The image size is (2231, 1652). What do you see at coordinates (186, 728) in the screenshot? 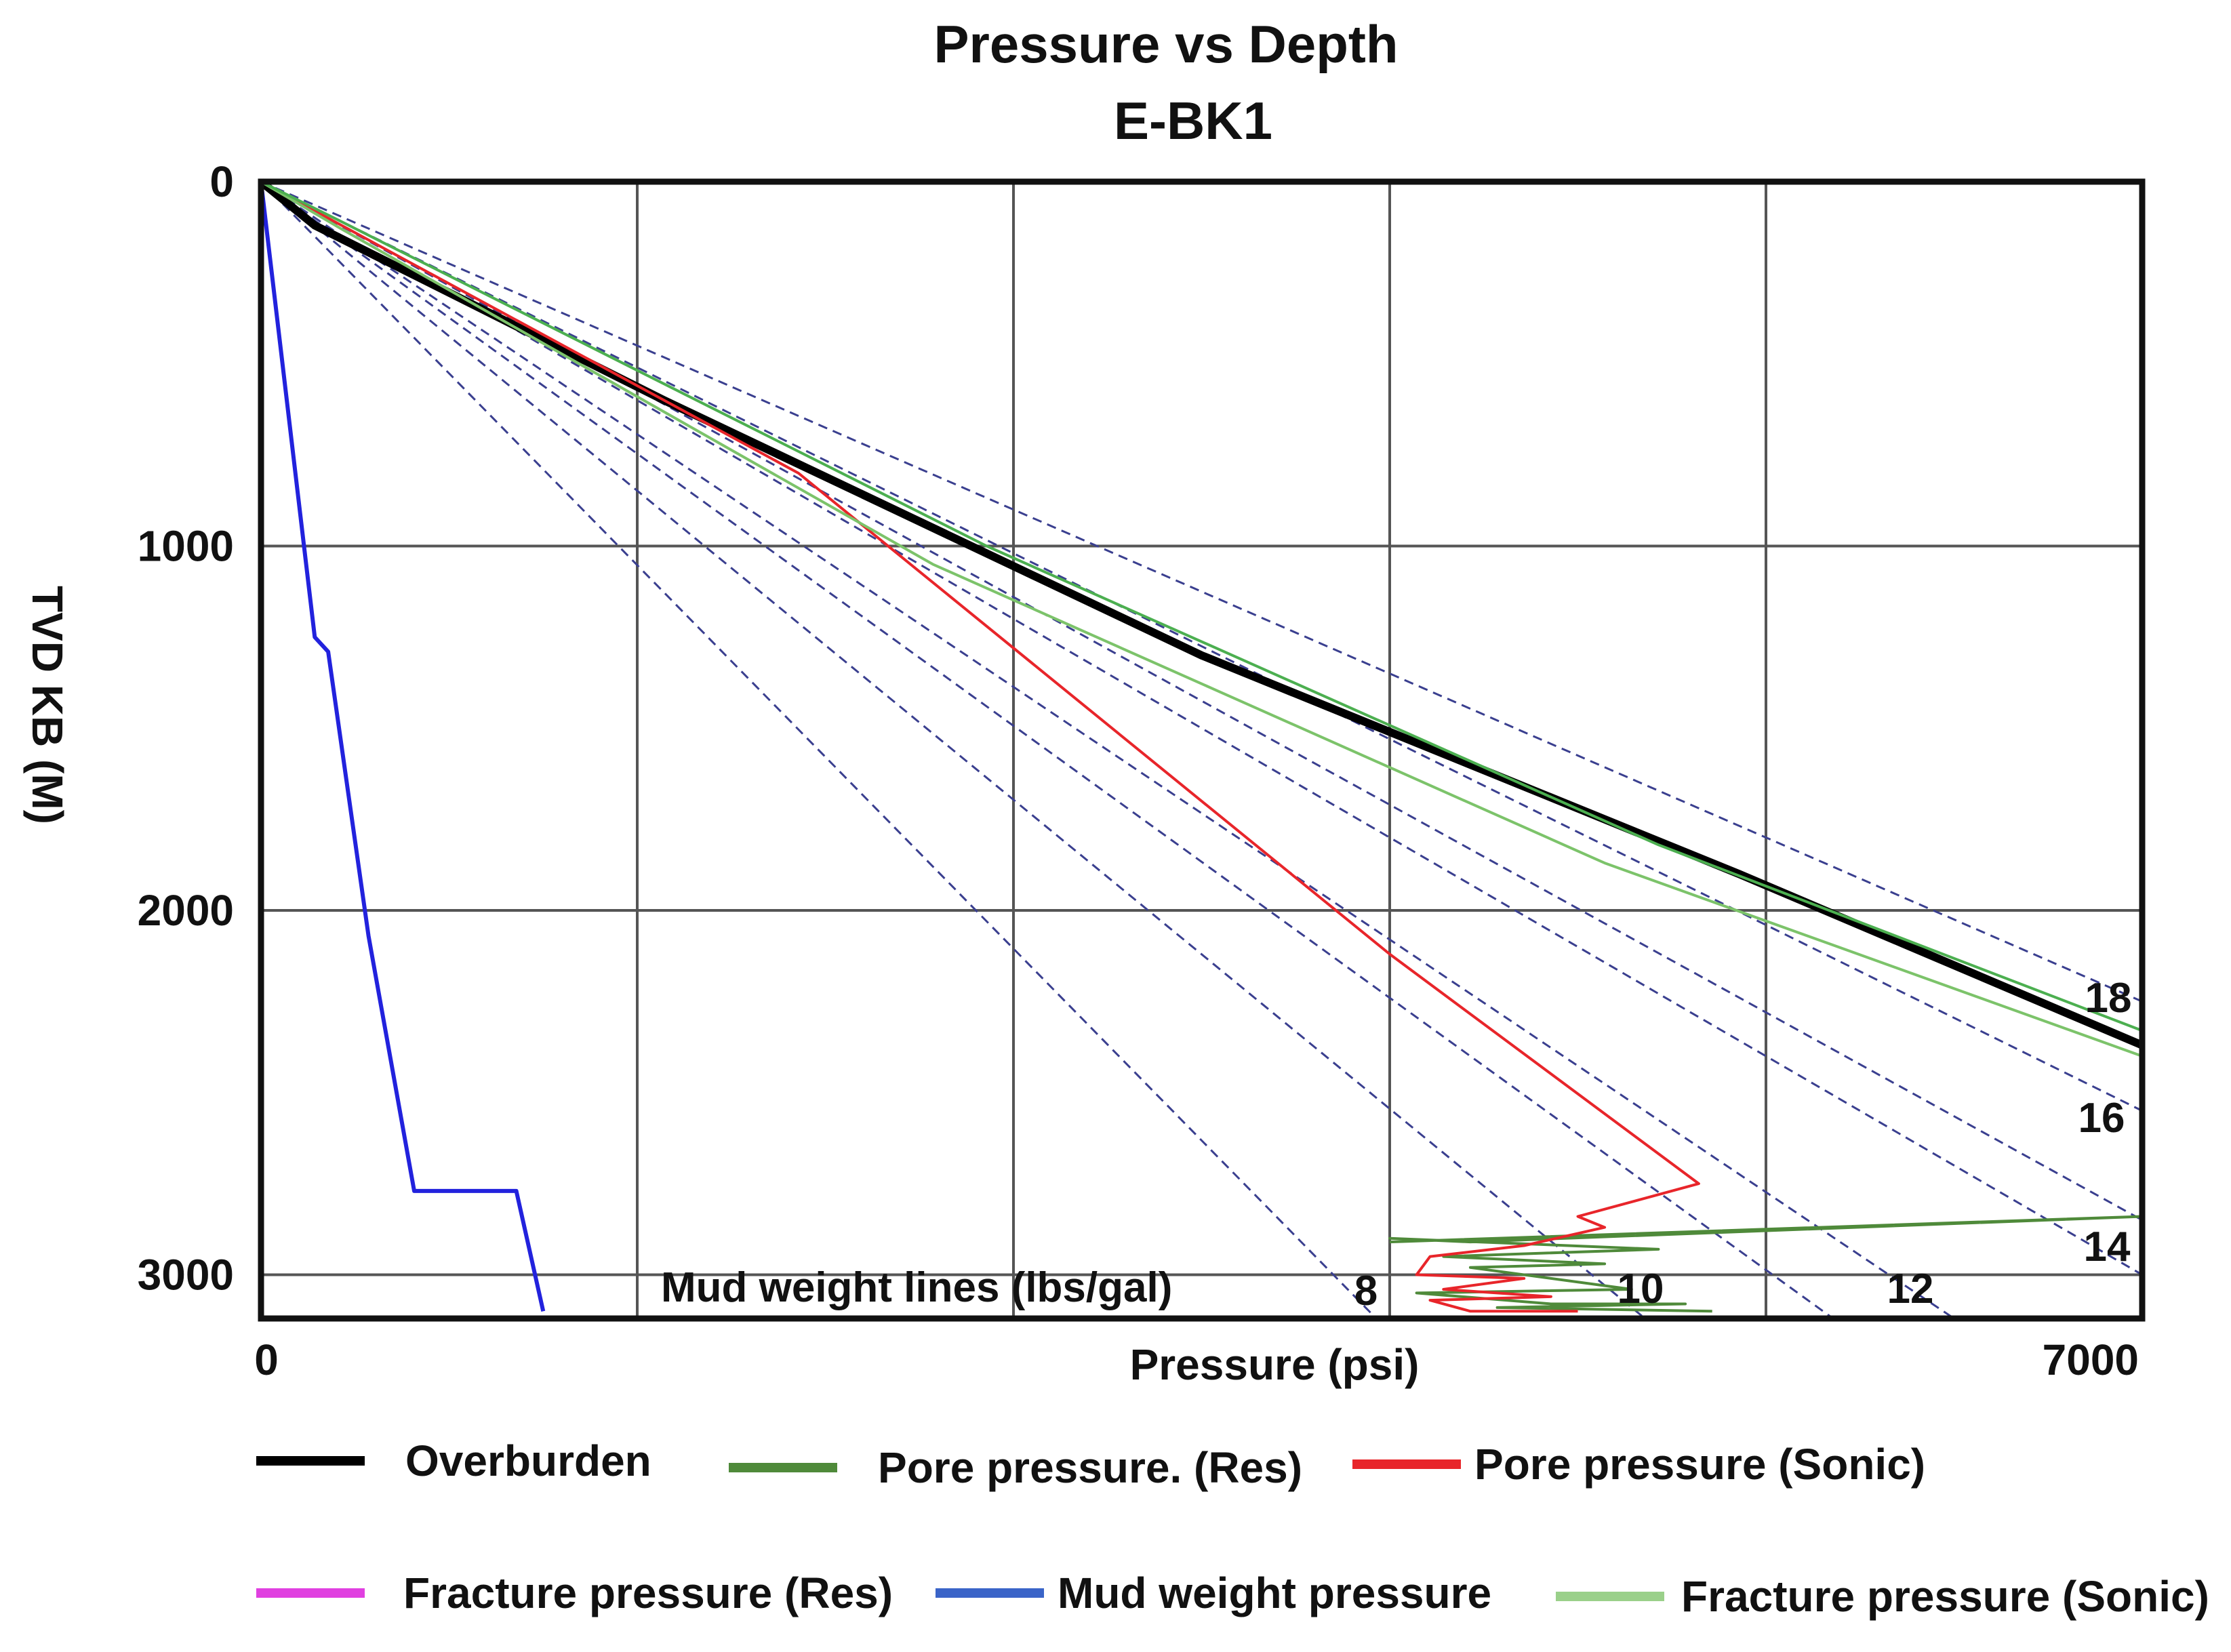
I see `y-axis-ticks: 0 1000 2000 3000` at bounding box center [186, 728].